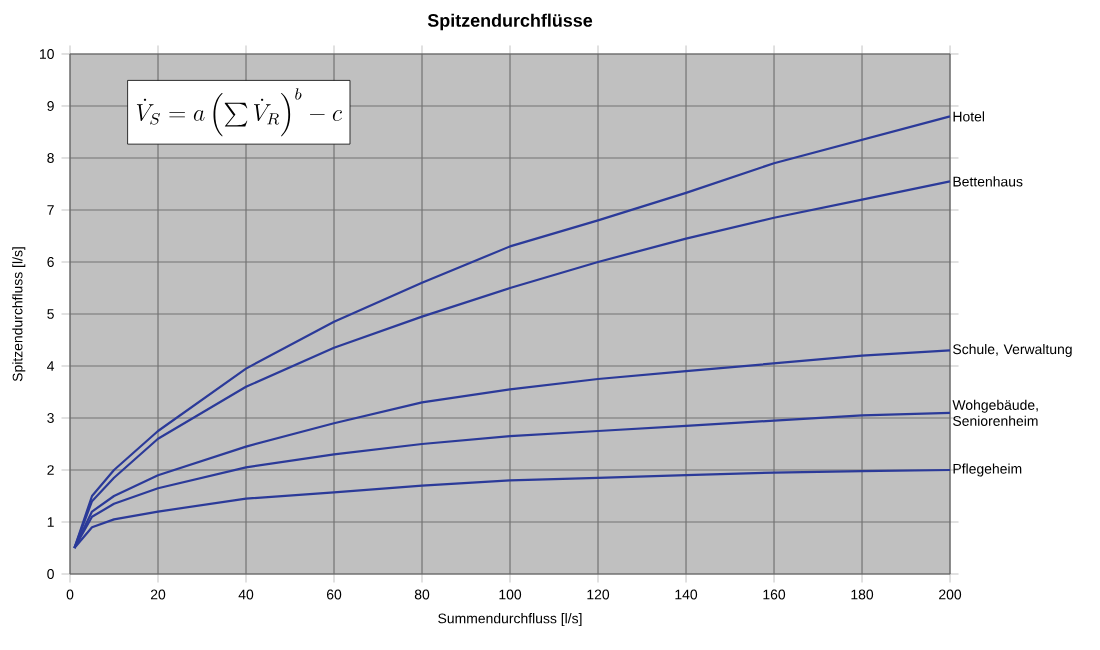  What do you see at coordinates (239, 112) in the screenshot?
I see `annotation: $\dot{V}_{S} = a\left(\sum \dot{V}_{R}\right)^{b} - c$` at bounding box center [239, 112].